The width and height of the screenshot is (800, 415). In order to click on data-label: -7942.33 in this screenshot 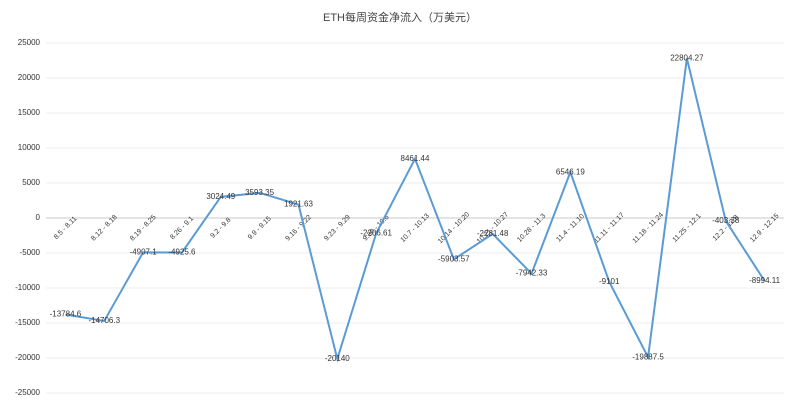, I will do `click(532, 273)`.